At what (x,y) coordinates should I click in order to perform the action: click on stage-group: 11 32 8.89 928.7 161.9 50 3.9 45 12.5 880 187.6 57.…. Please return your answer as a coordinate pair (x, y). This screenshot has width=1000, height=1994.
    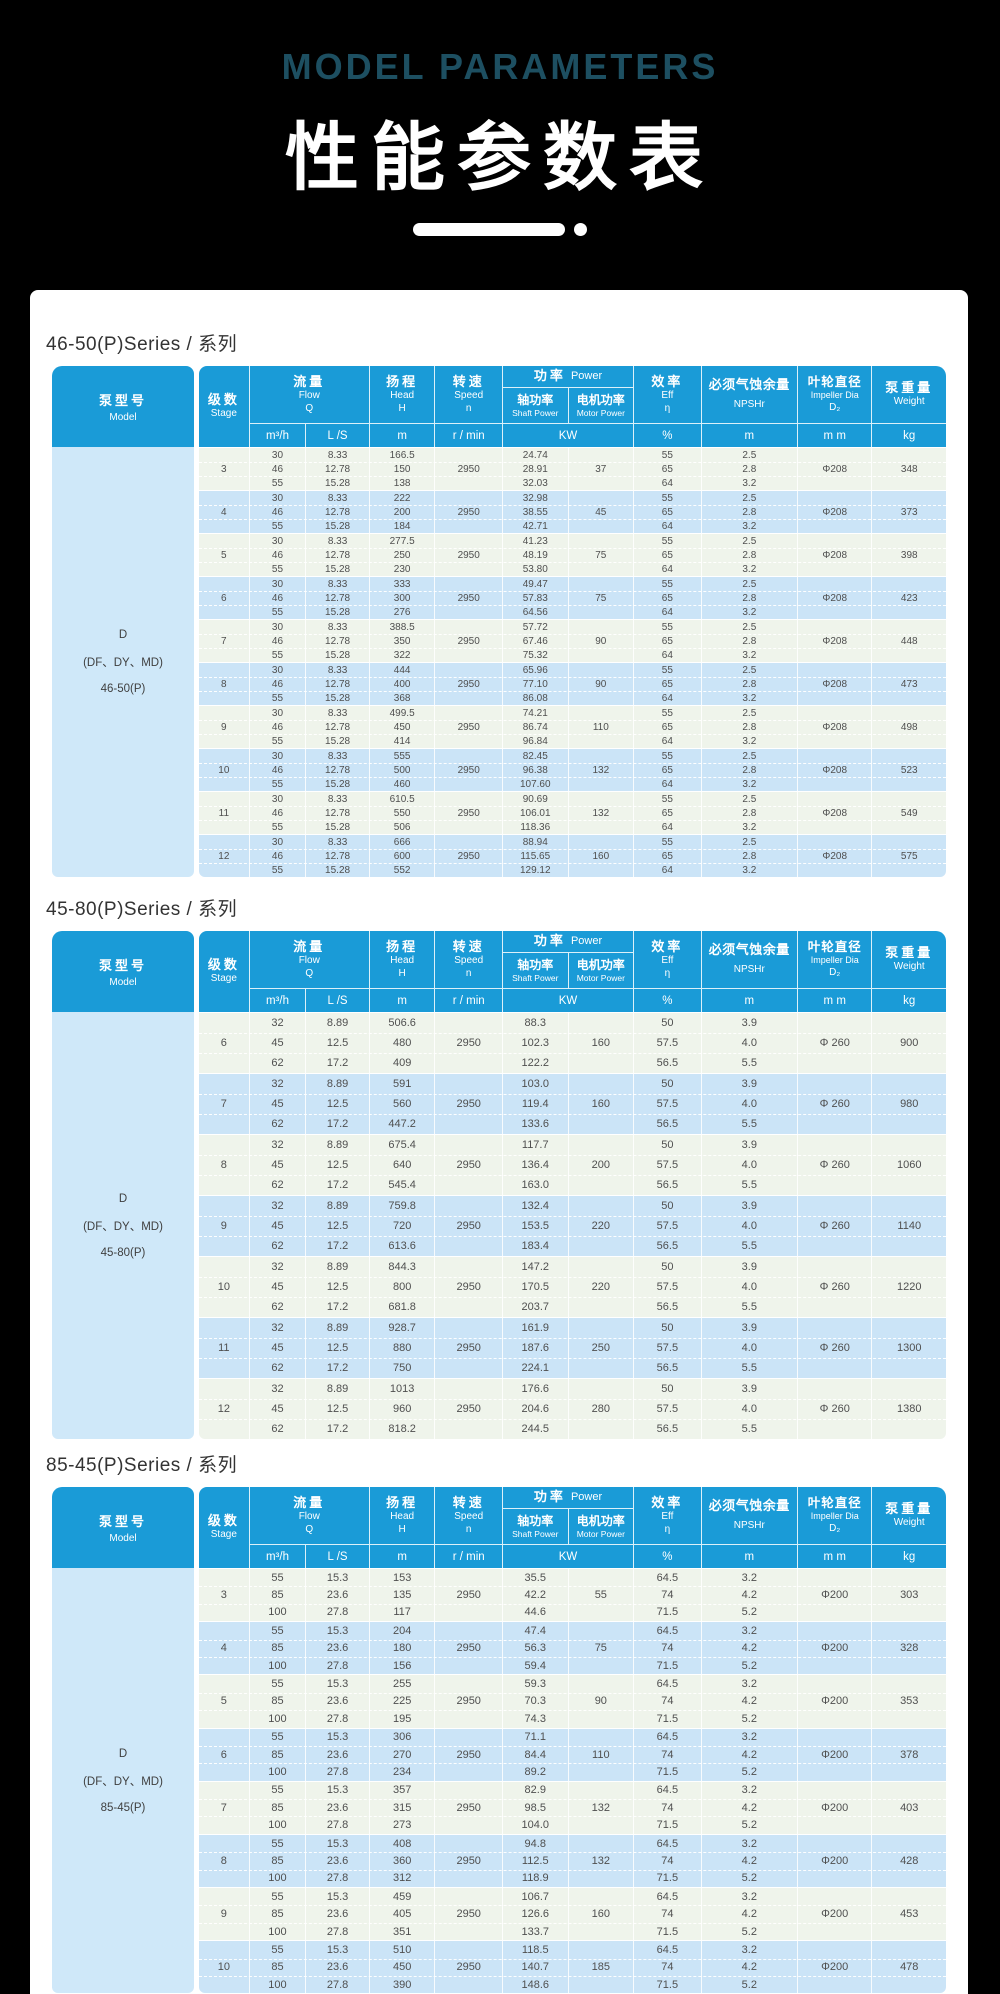
    Looking at the image, I should click on (572, 1347).